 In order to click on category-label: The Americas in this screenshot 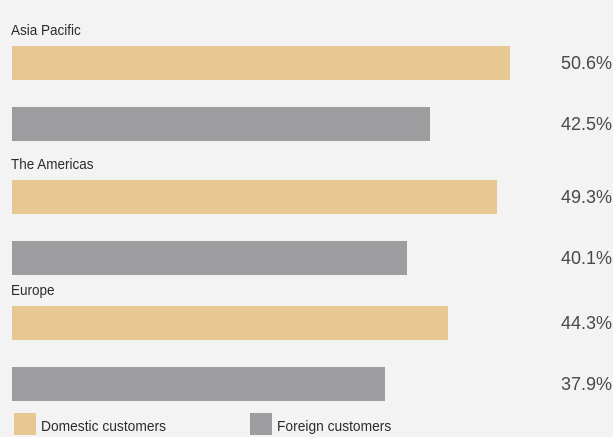, I will do `click(52, 164)`.